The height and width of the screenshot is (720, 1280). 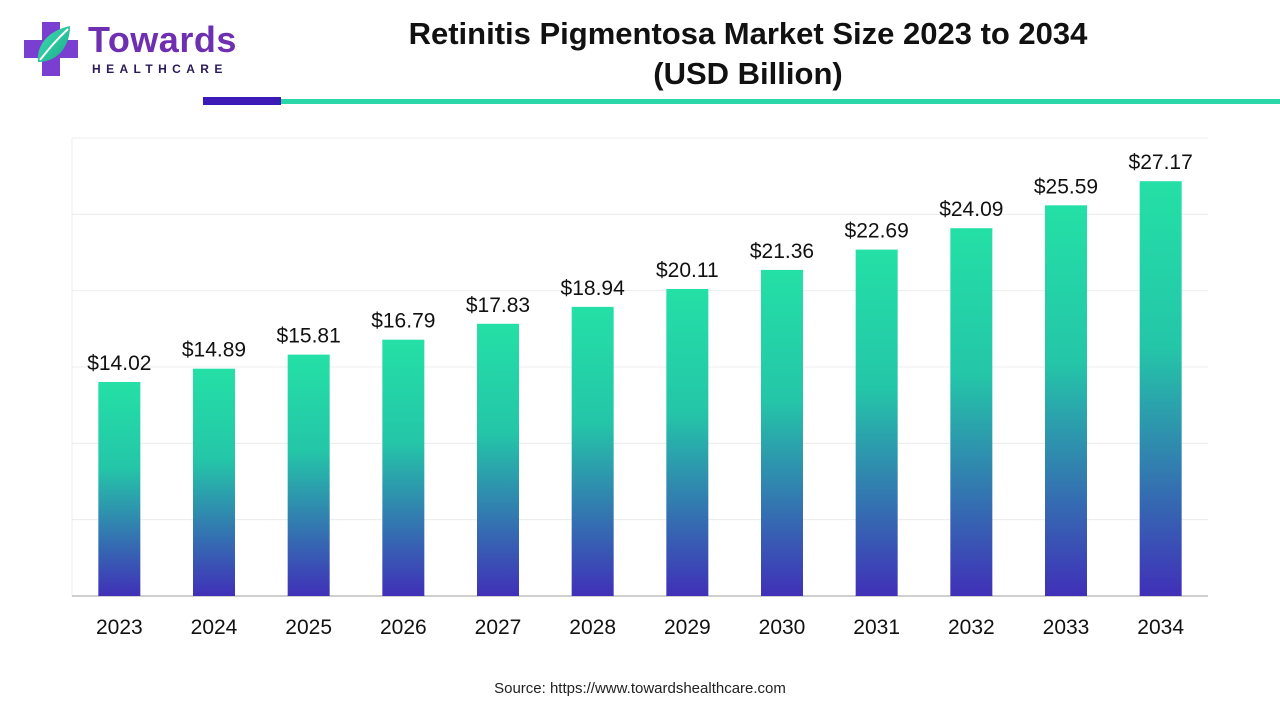 What do you see at coordinates (498, 627) in the screenshot?
I see `x-tick-label-2027: 2027` at bounding box center [498, 627].